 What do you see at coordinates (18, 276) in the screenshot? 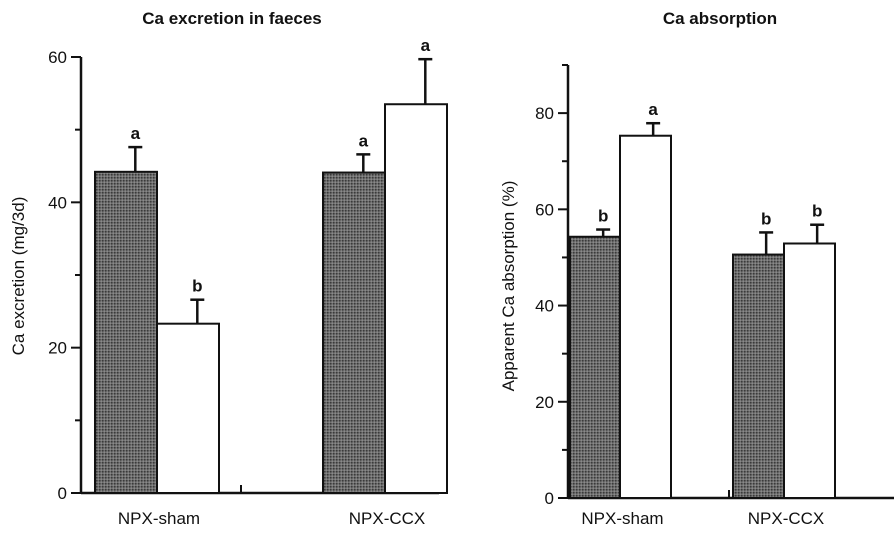
I see `chart-left-y-axis-label: Ca excretion (mg/3d)` at bounding box center [18, 276].